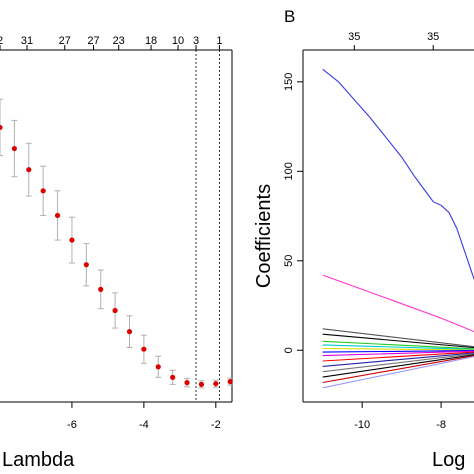 The height and width of the screenshot is (474, 474). I want to click on panel-b-x-tick-label: -8, so click(441, 425).